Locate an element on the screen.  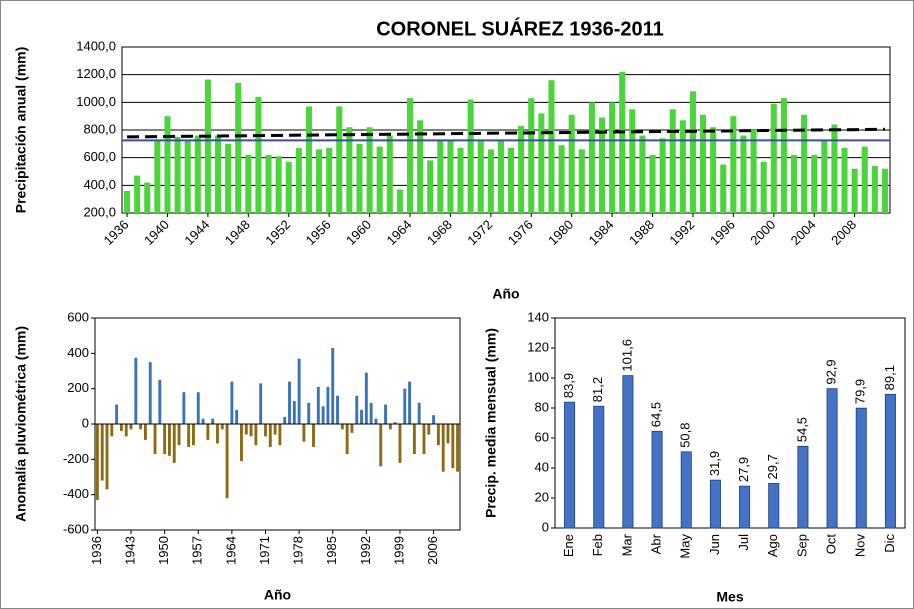
chart-title: CORONEL SUÁREZ 1936-2011 is located at coordinates (520, 28).